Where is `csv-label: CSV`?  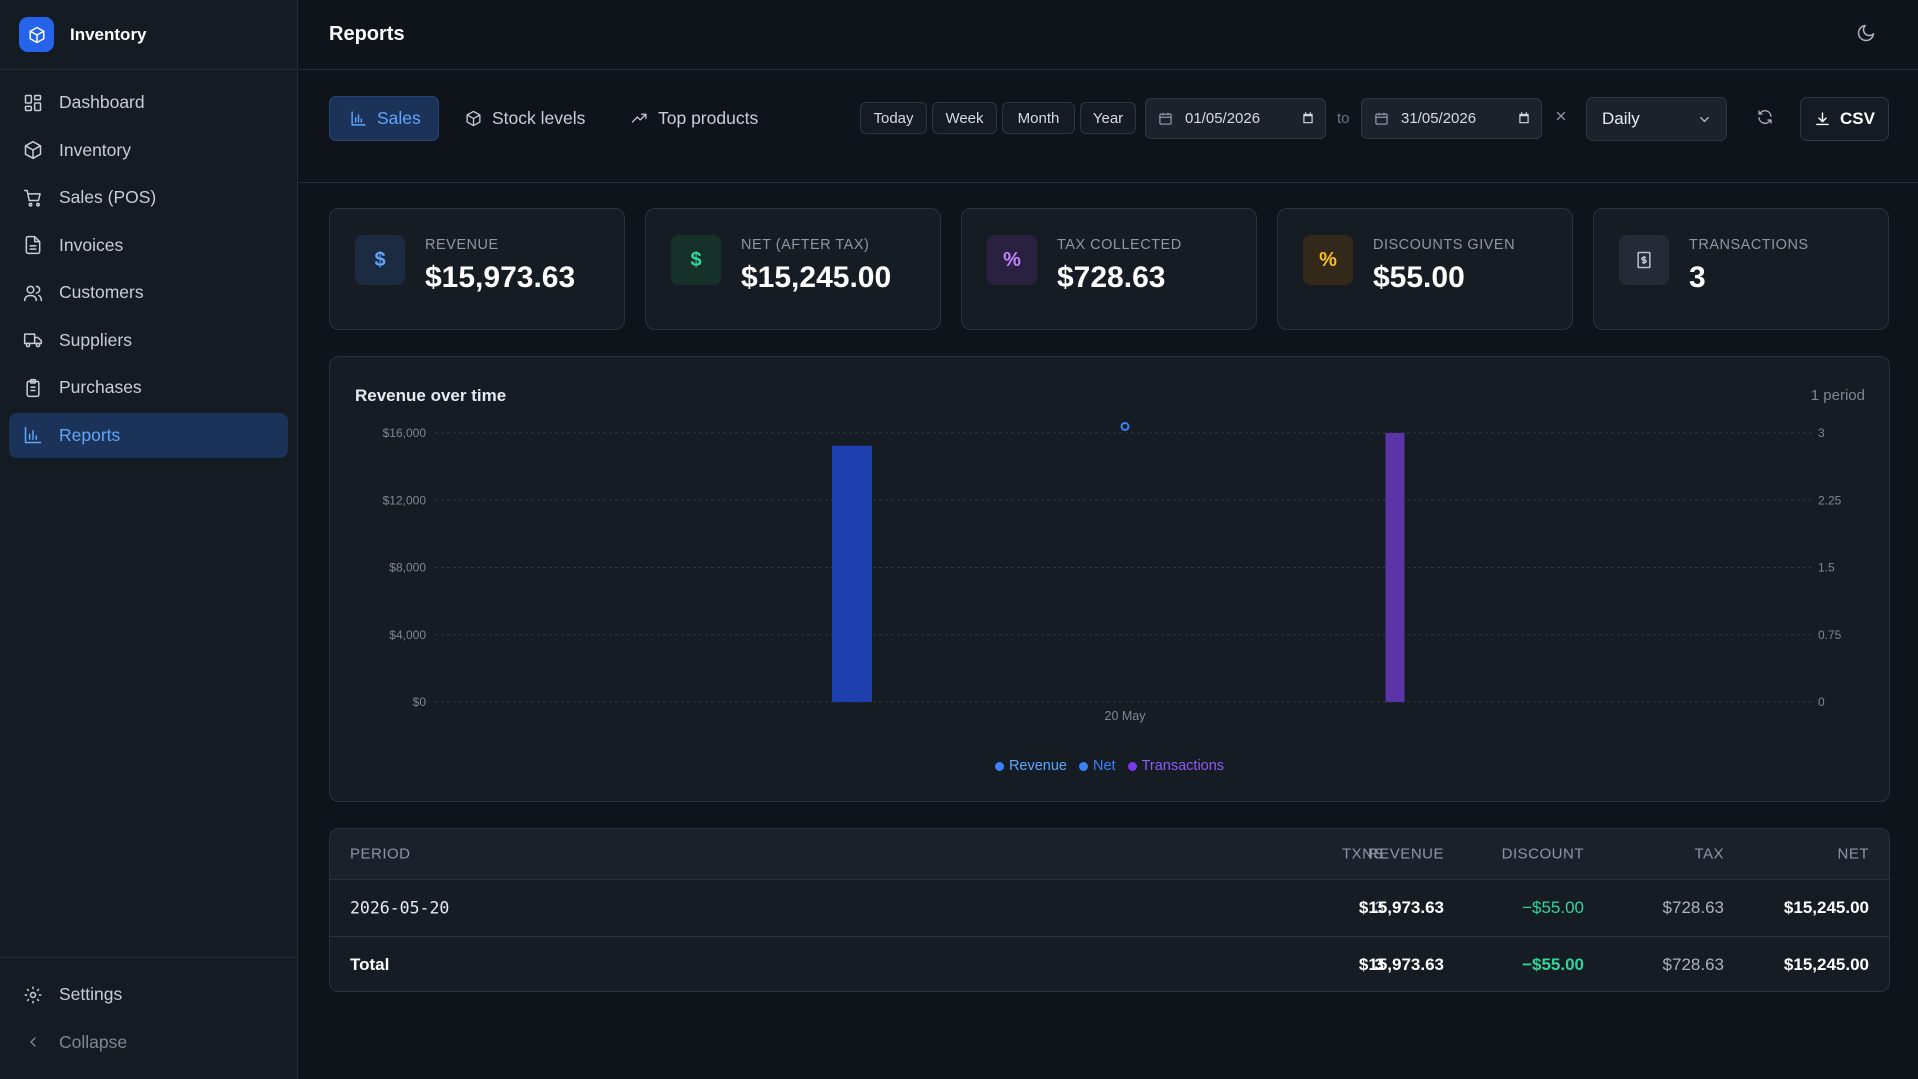
csv-label: CSV is located at coordinates (1857, 118).